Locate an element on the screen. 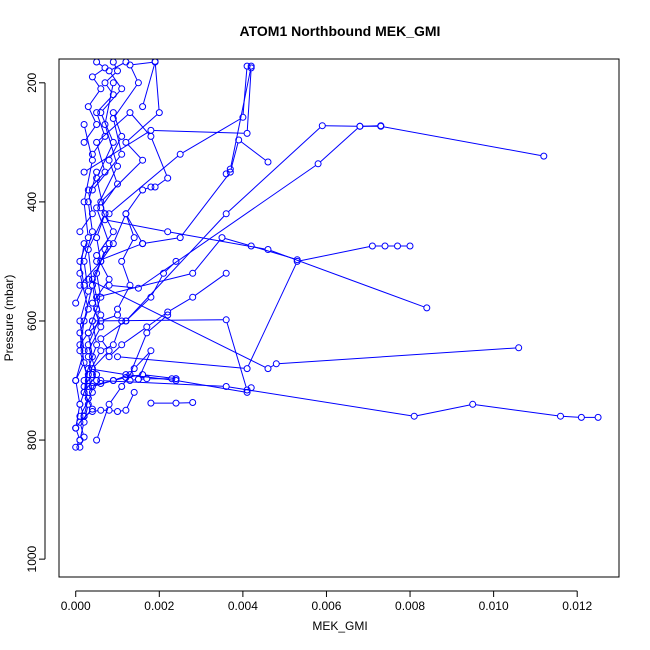 The height and width of the screenshot is (650, 650). y-axis-label: Pressure (mbar) is located at coordinates (9, 318).